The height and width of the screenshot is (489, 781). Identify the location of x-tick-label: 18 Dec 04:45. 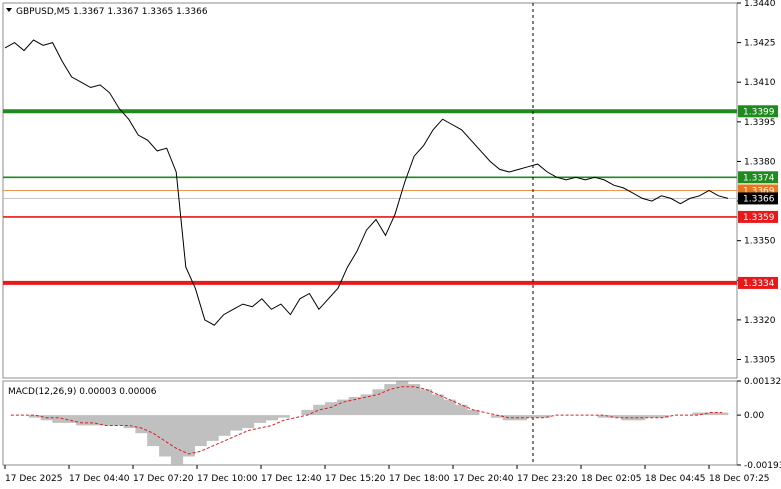
(675, 479).